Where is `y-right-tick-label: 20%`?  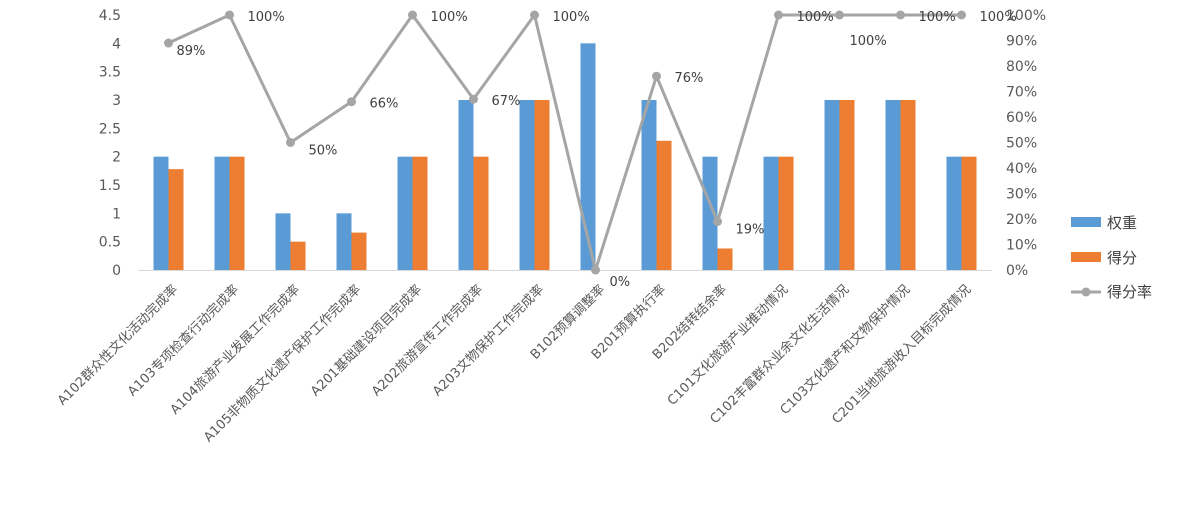 y-right-tick-label: 20% is located at coordinates (1021, 220).